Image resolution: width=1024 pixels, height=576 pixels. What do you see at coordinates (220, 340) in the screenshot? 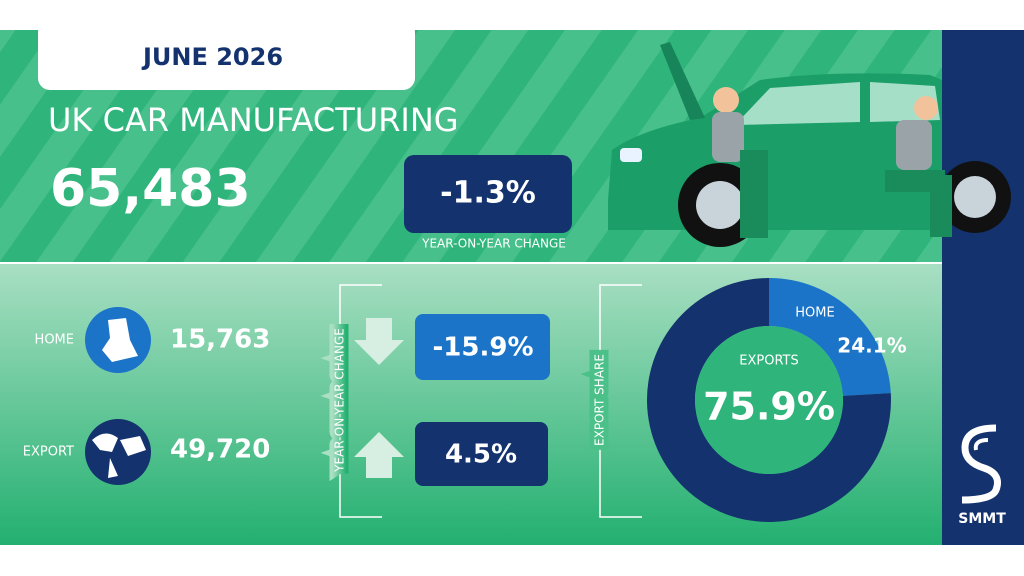
I see `row-value: 15,763` at bounding box center [220, 340].